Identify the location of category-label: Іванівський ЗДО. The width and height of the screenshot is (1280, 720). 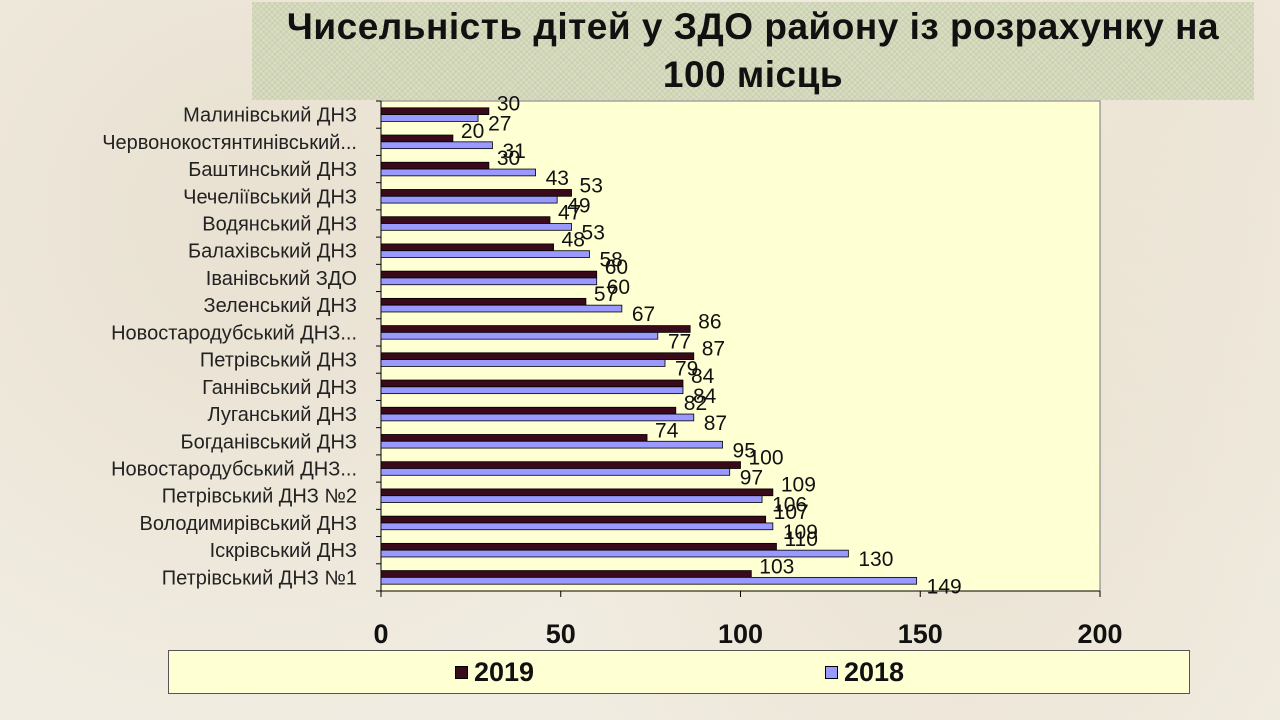
(281, 279).